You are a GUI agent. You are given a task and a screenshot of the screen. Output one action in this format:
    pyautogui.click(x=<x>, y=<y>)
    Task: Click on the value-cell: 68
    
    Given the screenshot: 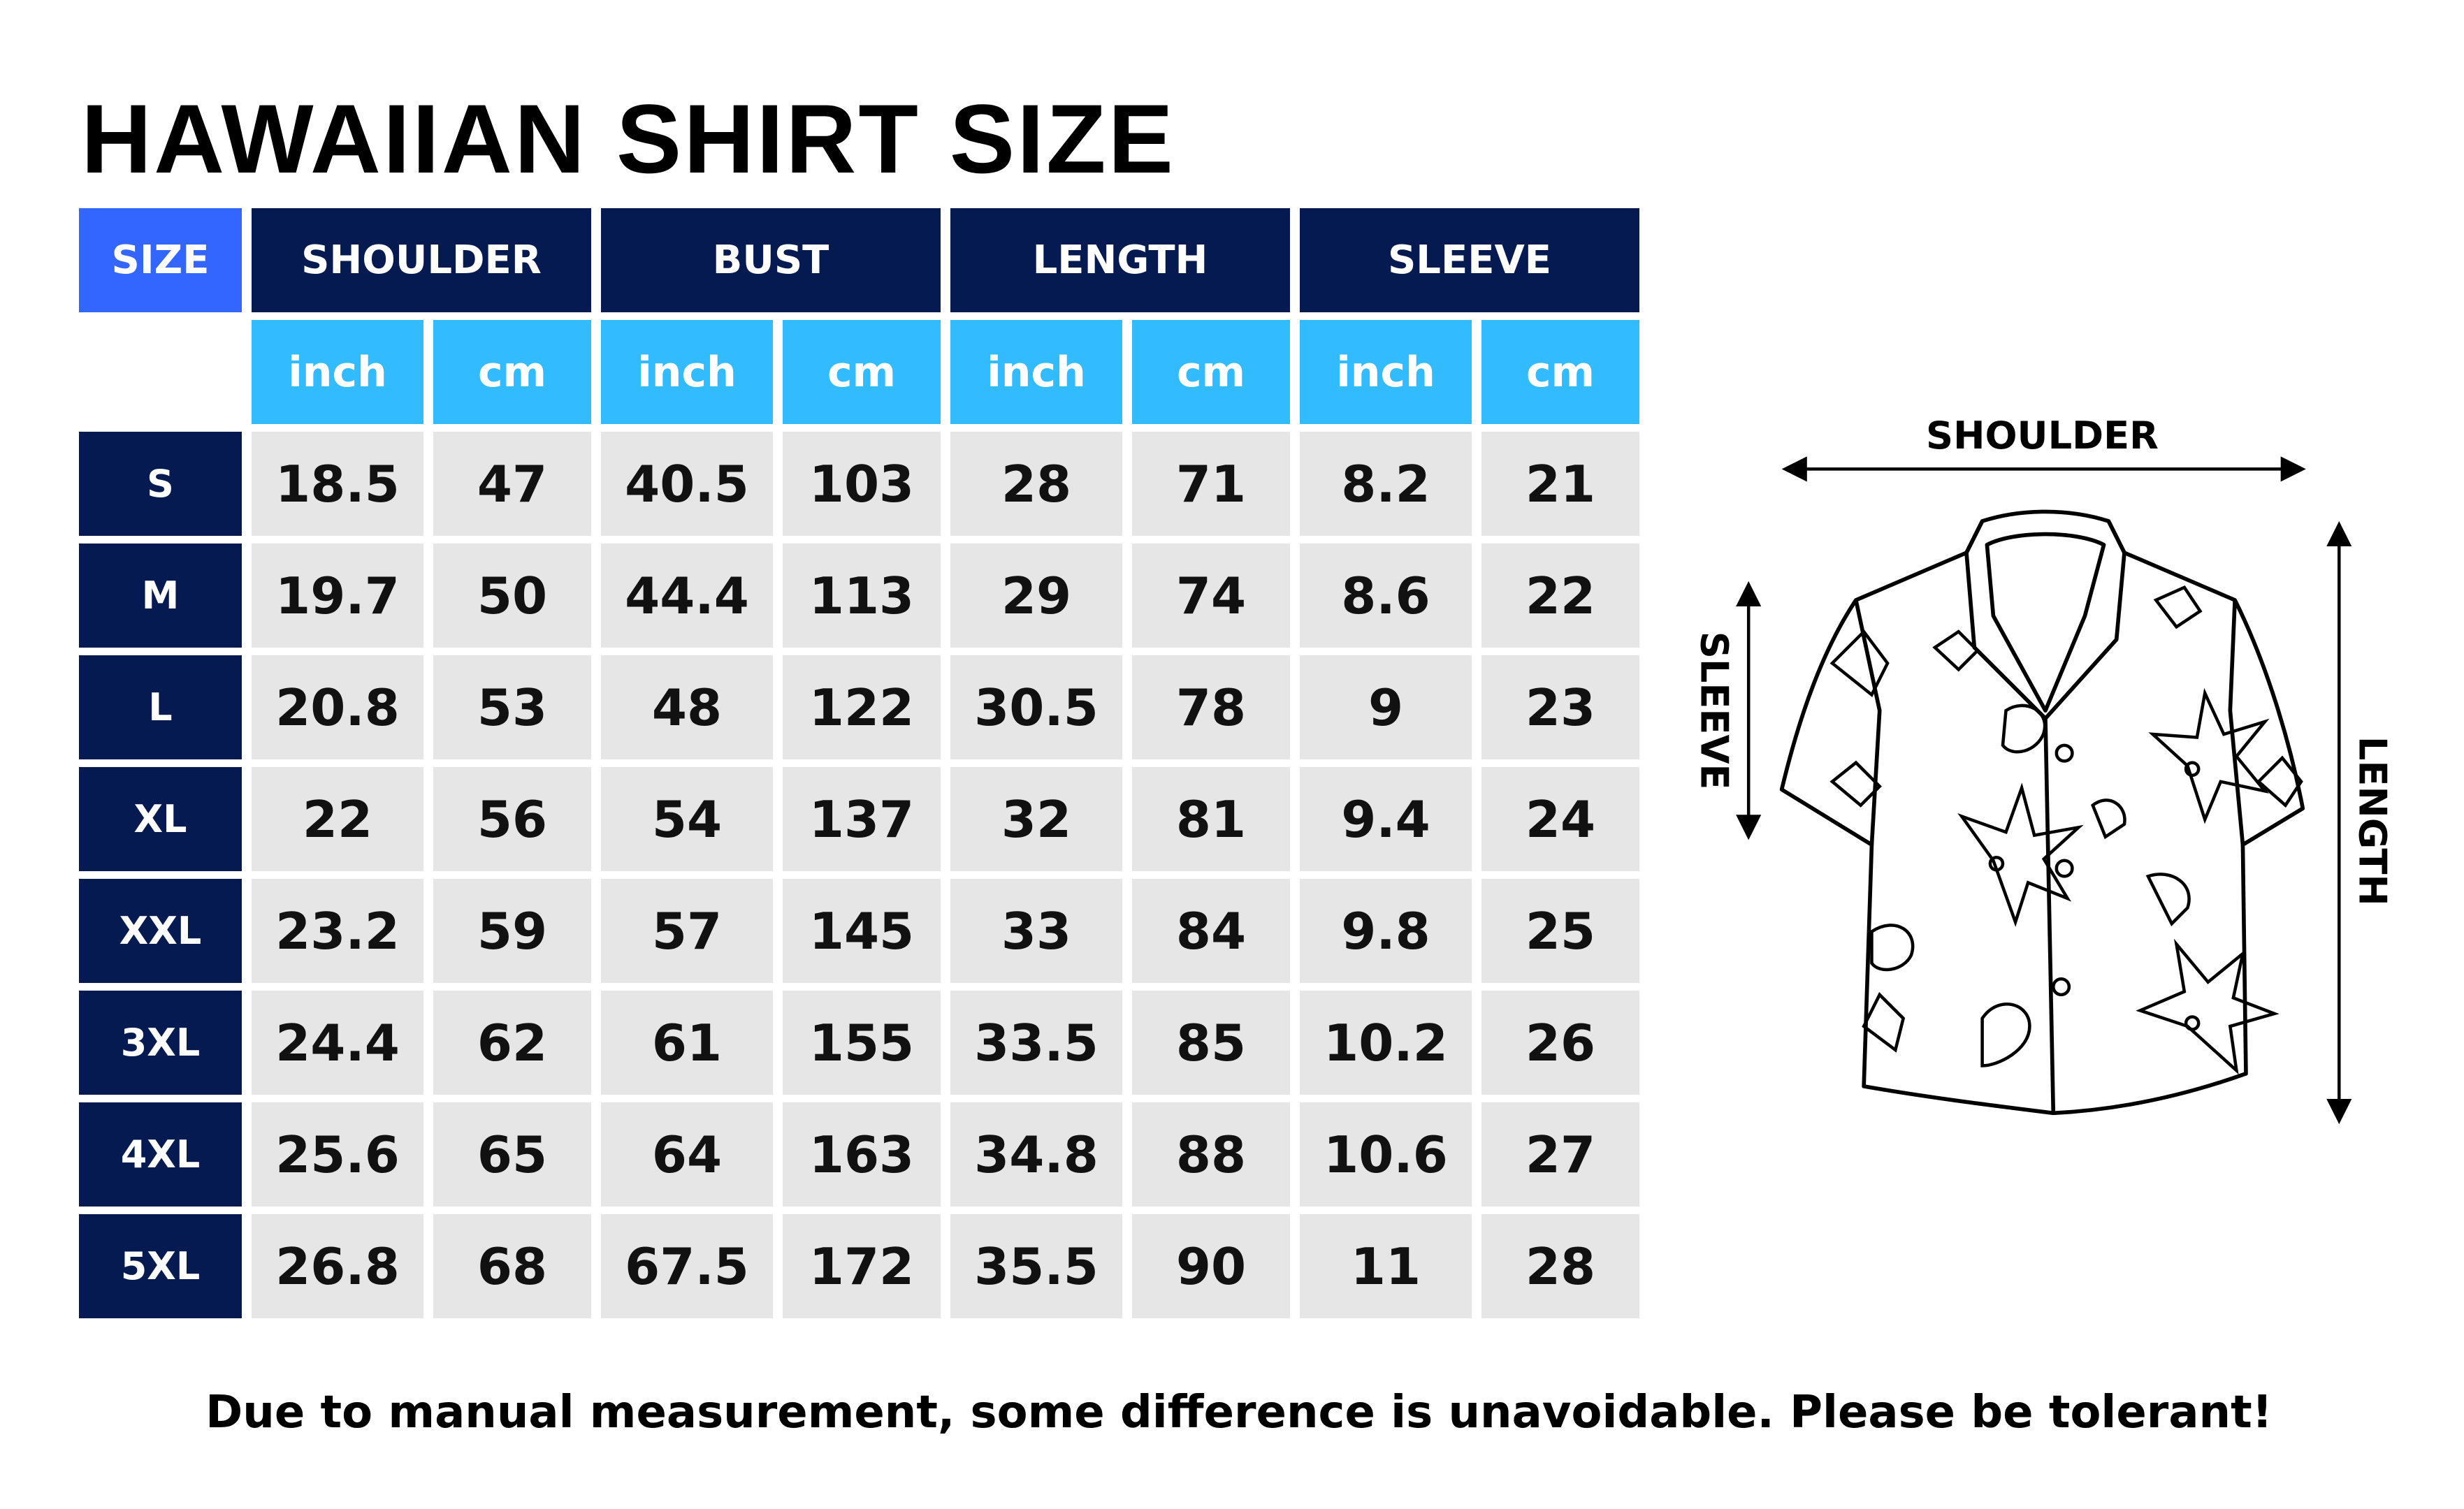 What is the action you would take?
    pyautogui.click(x=512, y=1266)
    